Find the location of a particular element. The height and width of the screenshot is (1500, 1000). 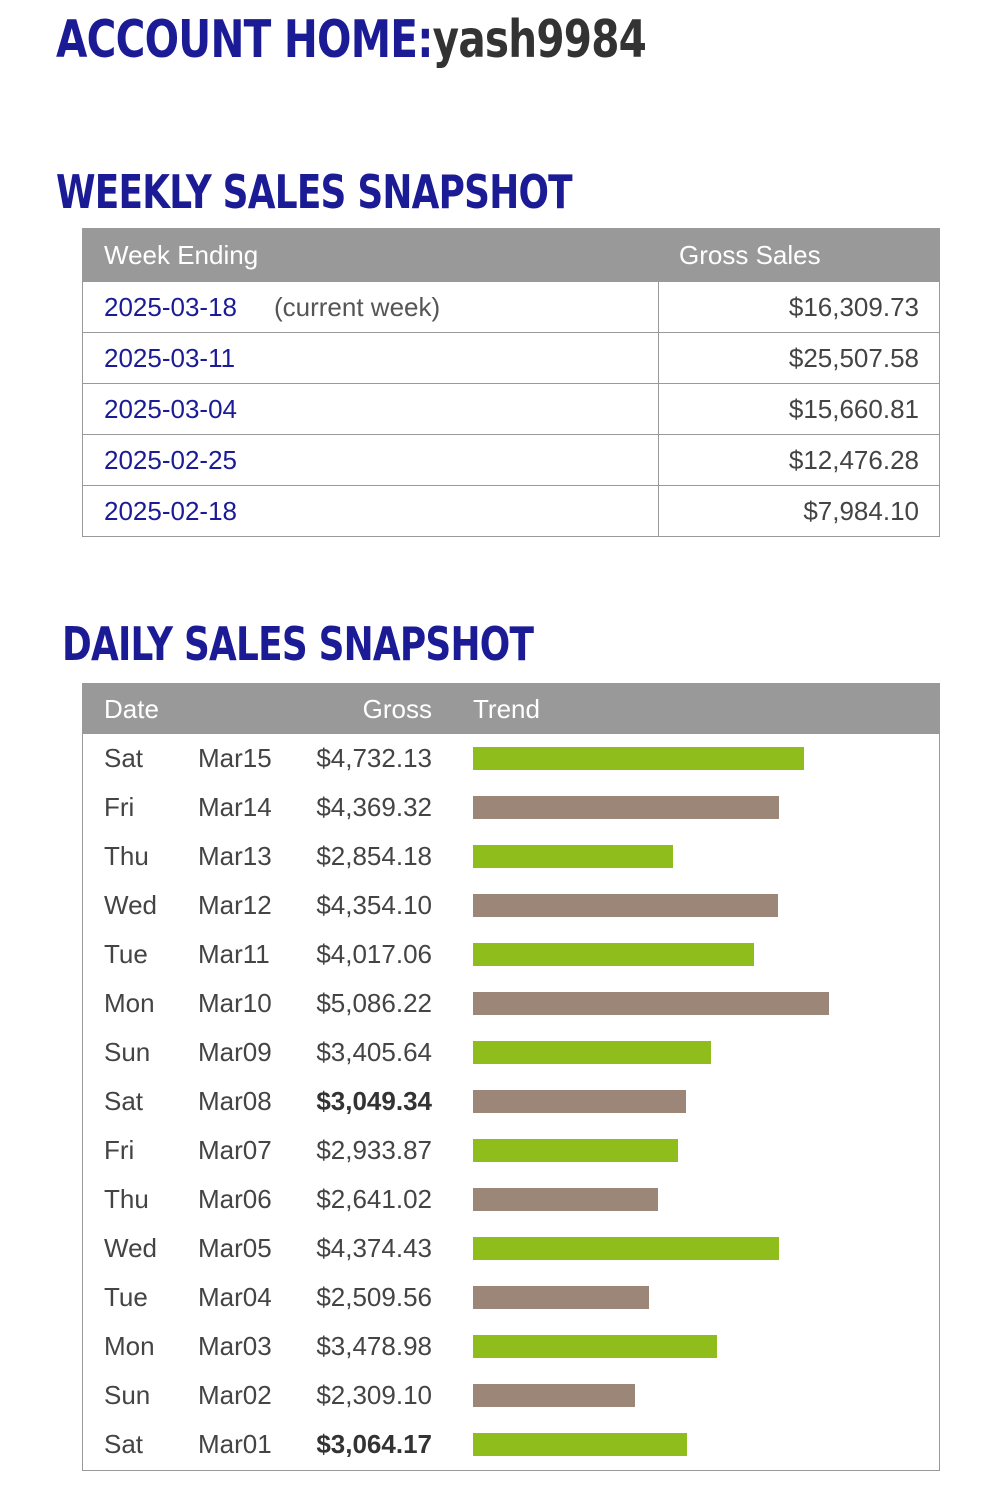

day-date: Mar12 is located at coordinates (235, 905).